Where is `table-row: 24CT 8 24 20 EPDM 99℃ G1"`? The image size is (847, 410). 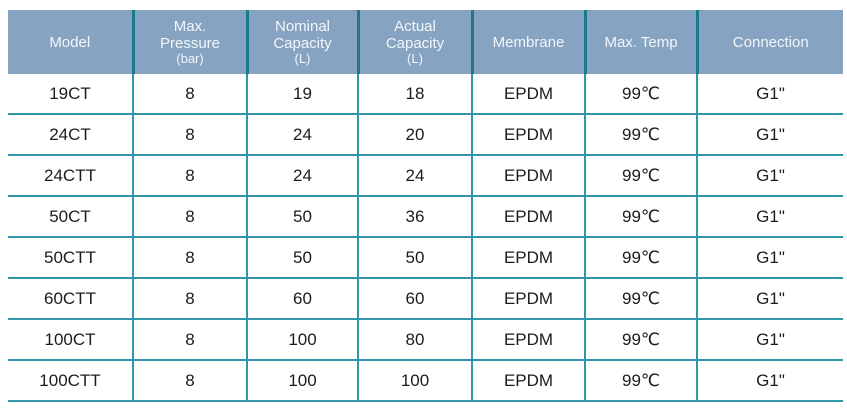 table-row: 24CT 8 24 20 EPDM 99℃ G1" is located at coordinates (425, 135).